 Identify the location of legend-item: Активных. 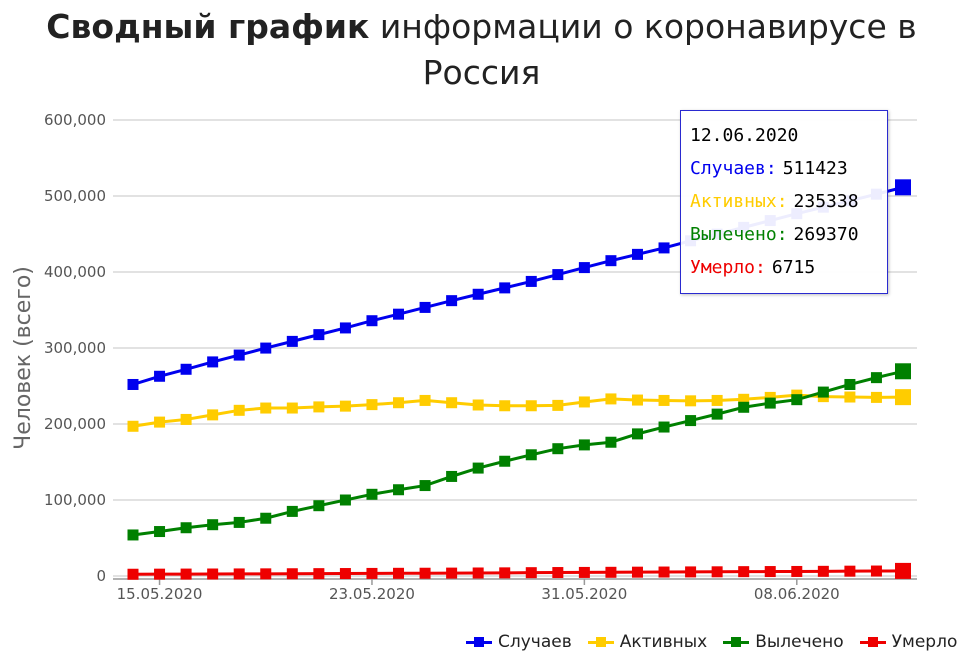
(647, 642).